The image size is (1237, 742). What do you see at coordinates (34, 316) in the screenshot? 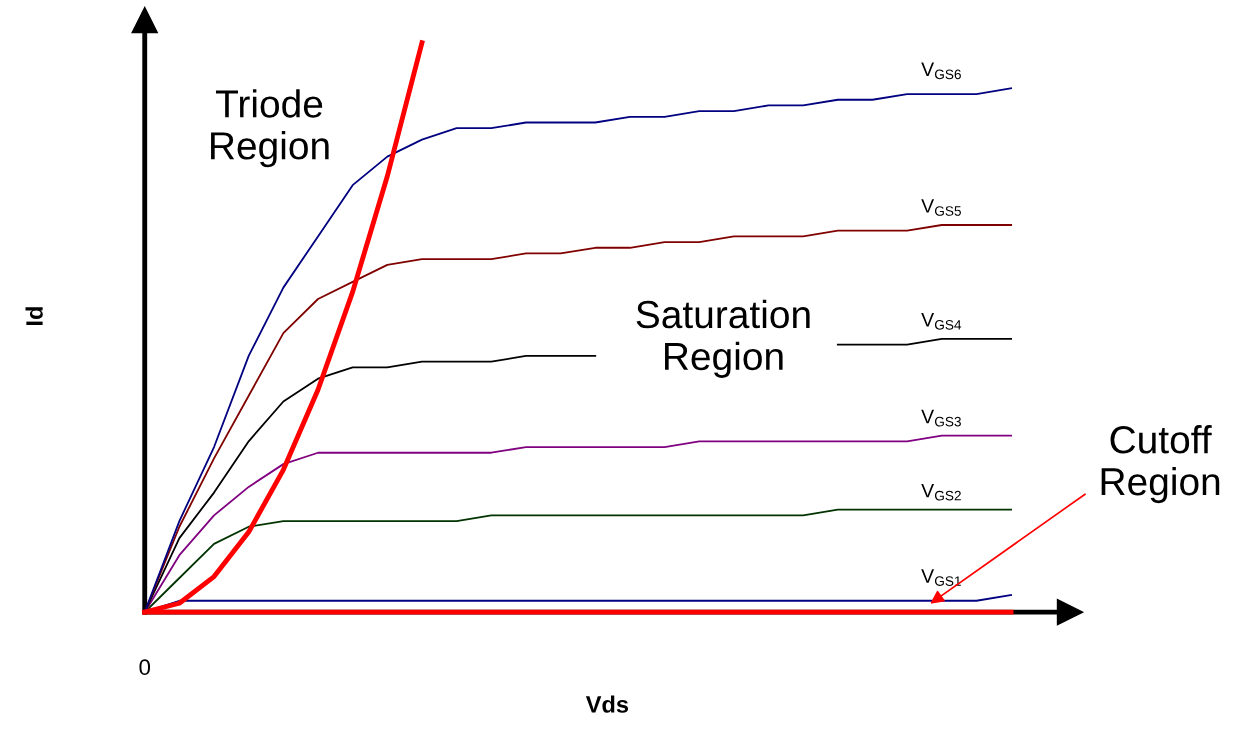
I see `y-axis-title: Id` at bounding box center [34, 316].